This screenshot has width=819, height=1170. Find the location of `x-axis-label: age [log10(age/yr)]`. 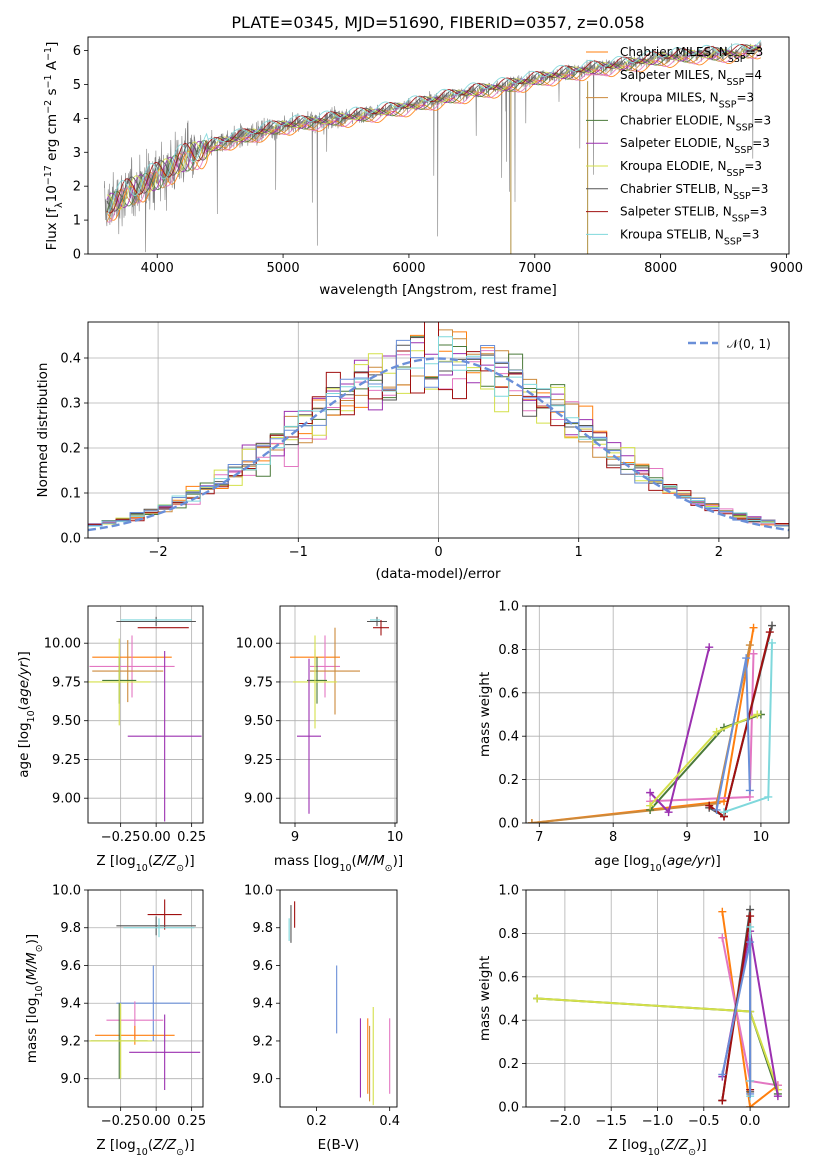

x-axis-label: age [log10(age/yr)] is located at coordinates (657, 863).